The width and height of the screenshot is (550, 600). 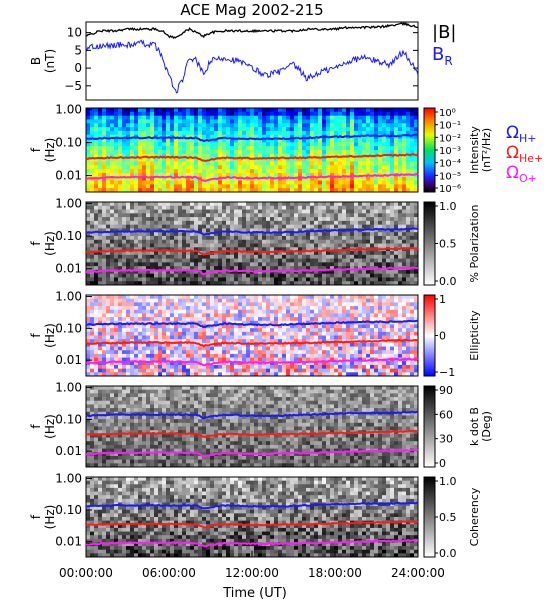 I want to click on intensity-spectrogram, so click(x=252, y=150).